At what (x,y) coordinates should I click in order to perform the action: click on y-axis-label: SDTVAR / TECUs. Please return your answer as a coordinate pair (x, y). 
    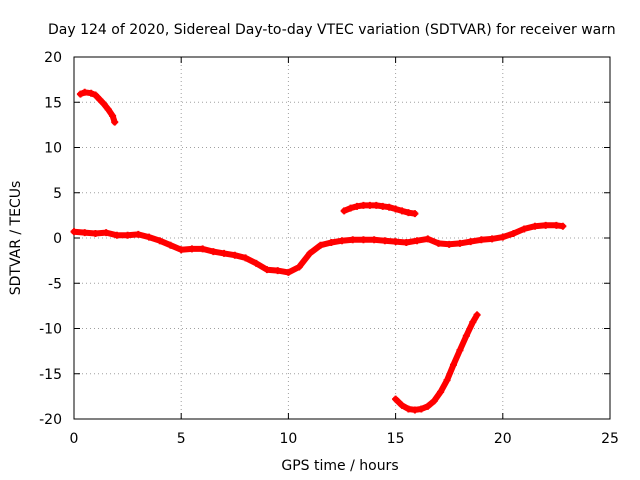
    Looking at the image, I should click on (16, 238).